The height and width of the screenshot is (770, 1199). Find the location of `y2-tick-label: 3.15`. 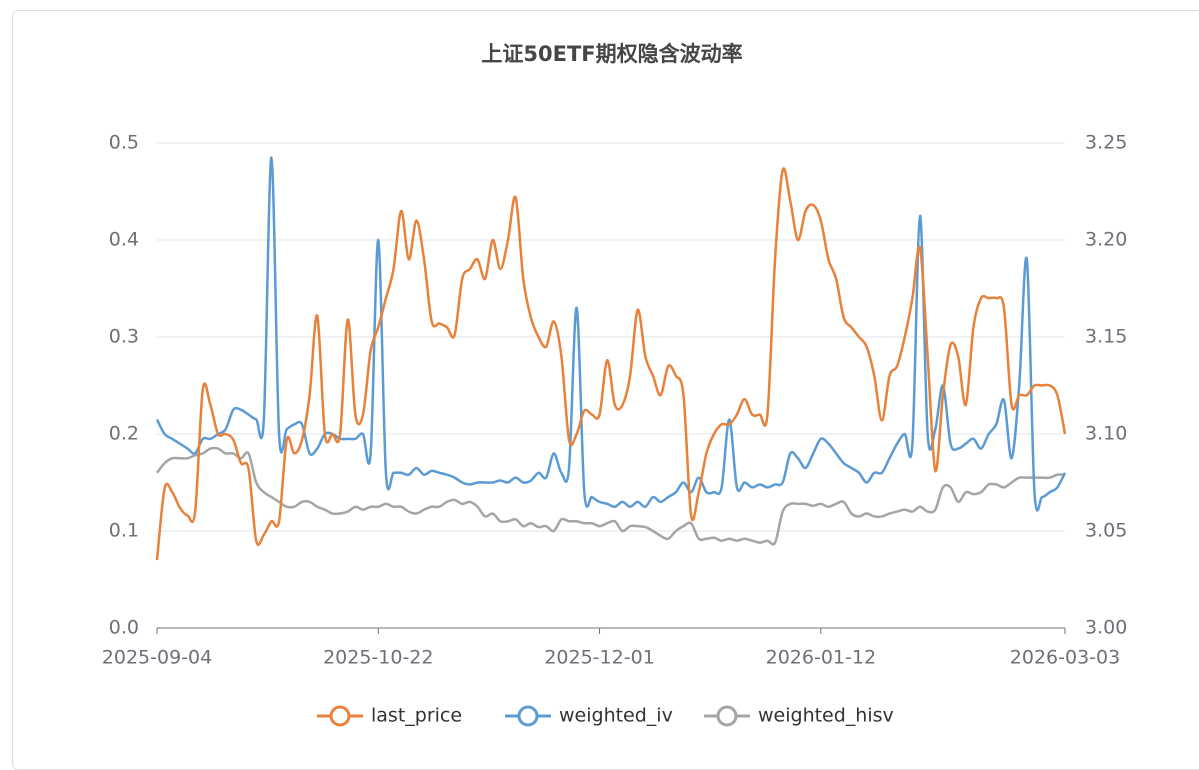

y2-tick-label: 3.15 is located at coordinates (1106, 337).